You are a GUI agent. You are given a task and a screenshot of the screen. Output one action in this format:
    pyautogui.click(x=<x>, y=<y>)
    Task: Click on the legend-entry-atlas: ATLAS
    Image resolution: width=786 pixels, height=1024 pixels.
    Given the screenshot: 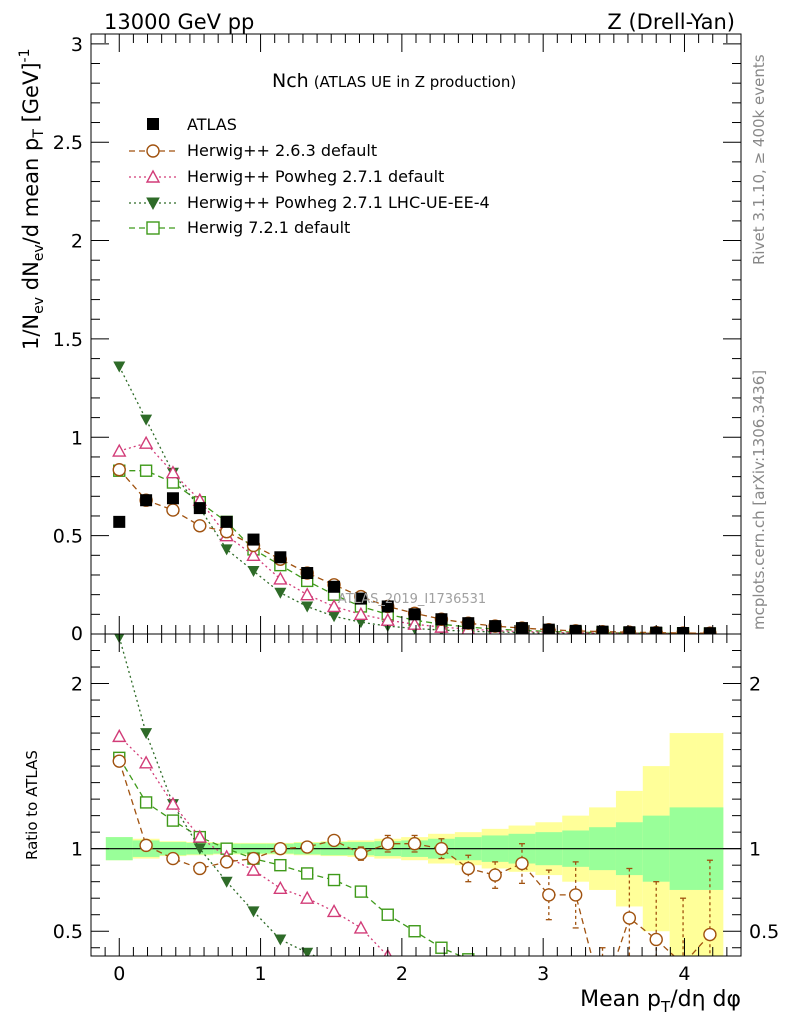 What is the action you would take?
    pyautogui.click(x=192, y=124)
    